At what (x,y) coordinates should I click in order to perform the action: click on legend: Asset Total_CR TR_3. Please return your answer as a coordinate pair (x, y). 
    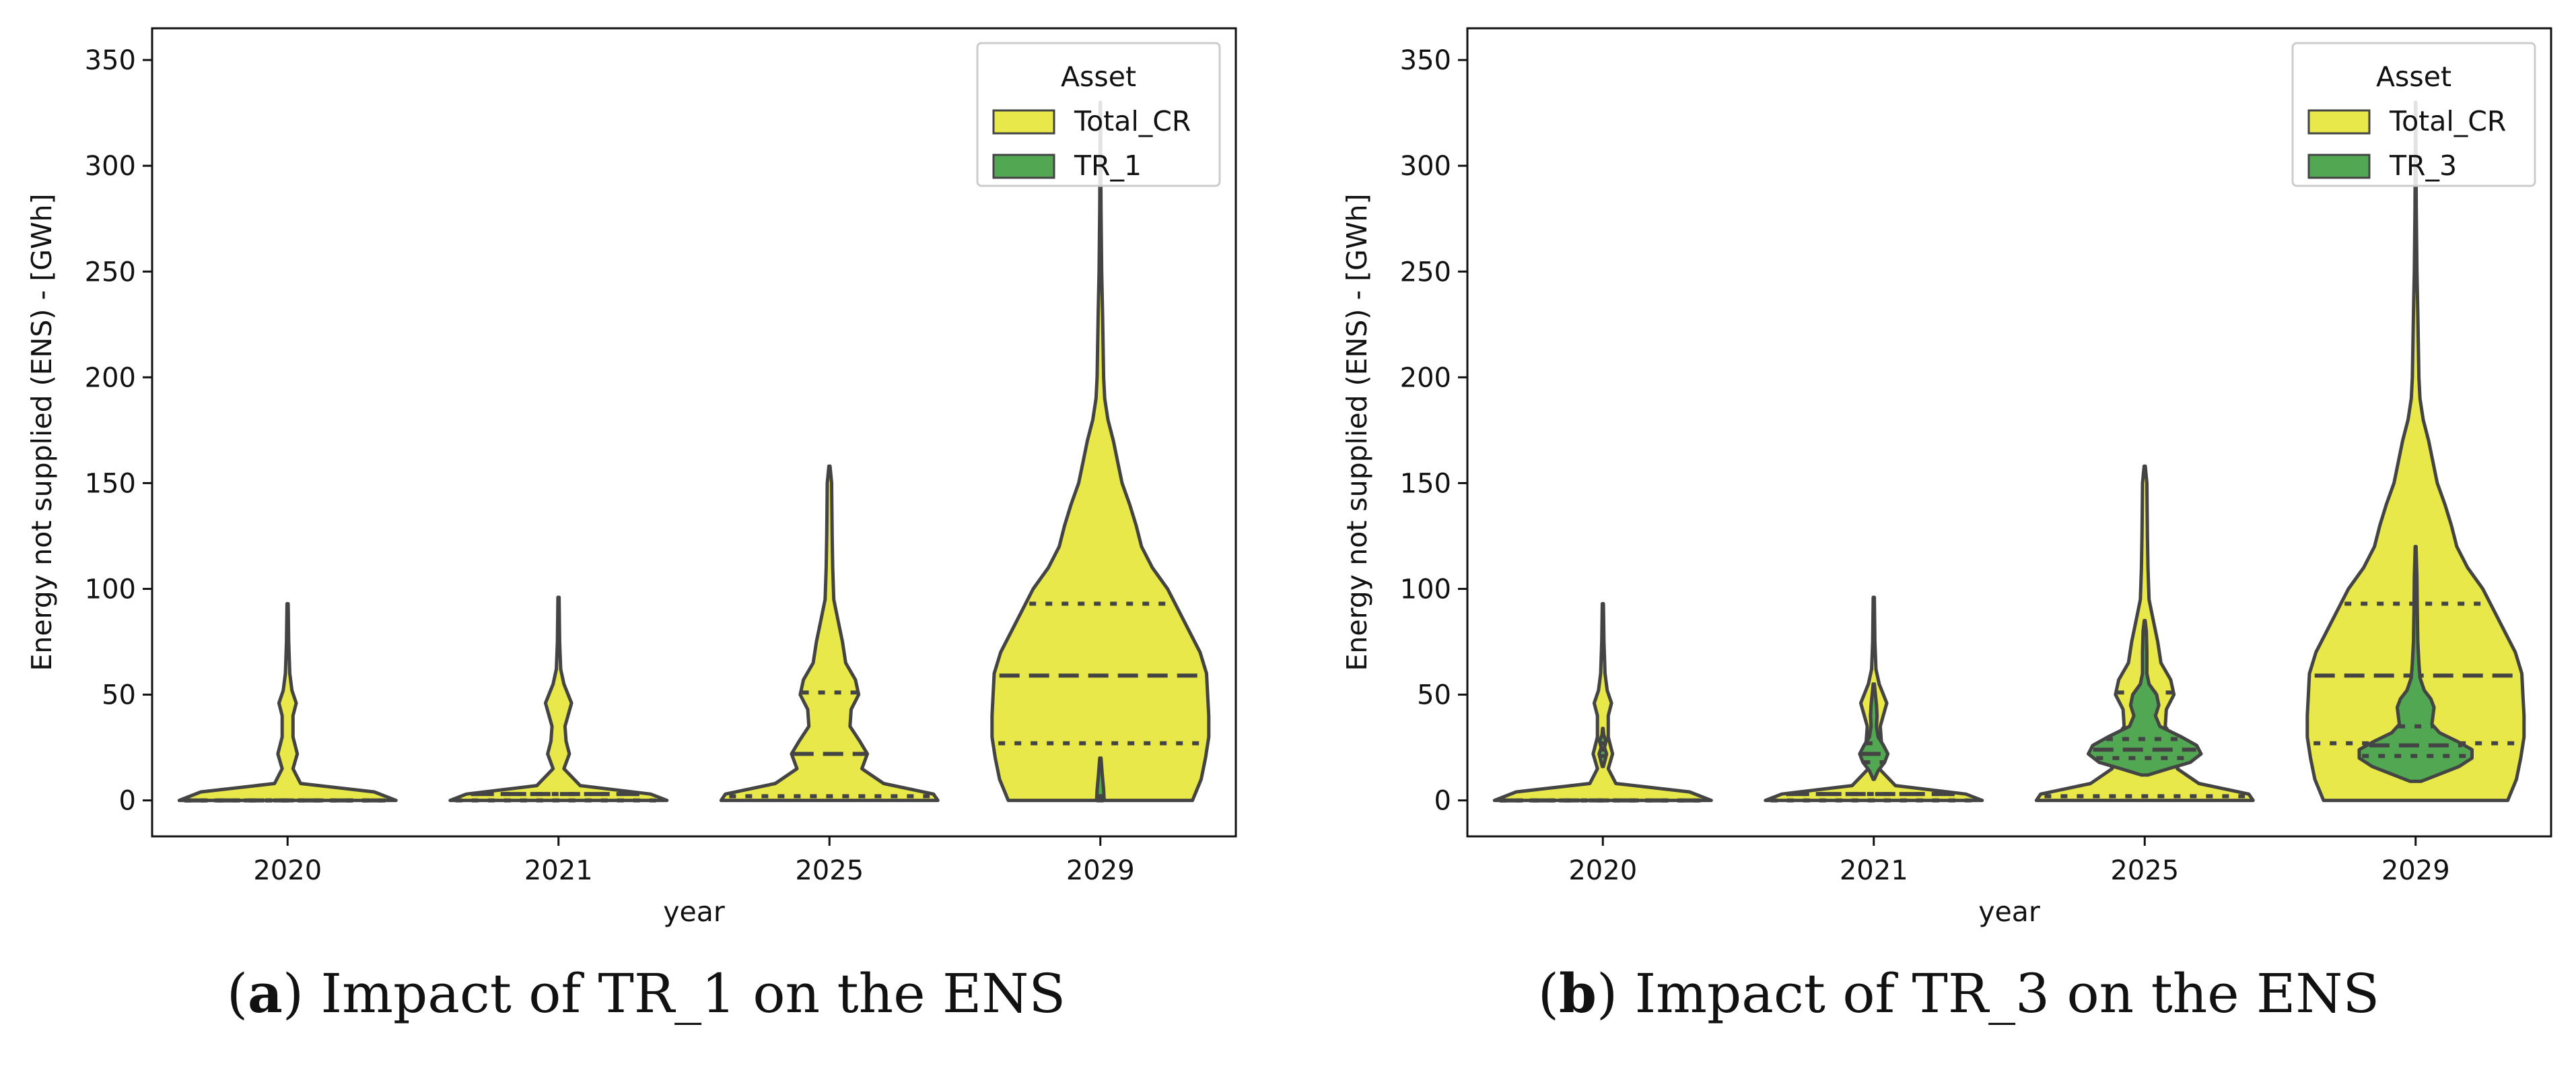
    Looking at the image, I should click on (2413, 114).